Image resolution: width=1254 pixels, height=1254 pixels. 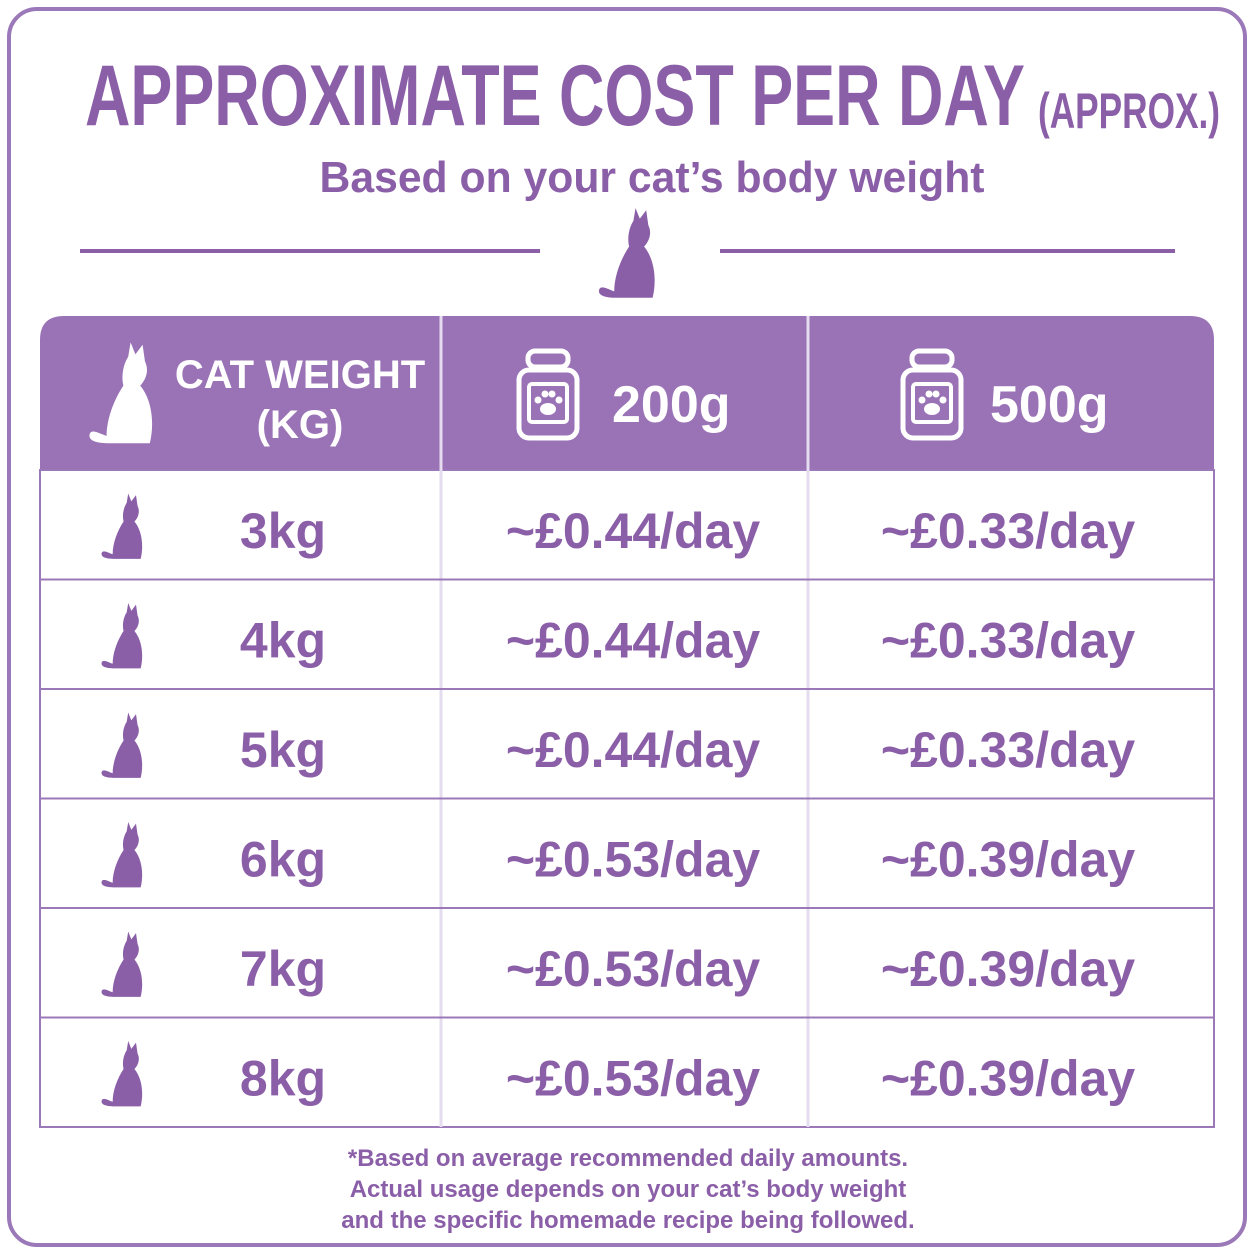 What do you see at coordinates (283, 860) in the screenshot?
I see `weight-cell: 6kg` at bounding box center [283, 860].